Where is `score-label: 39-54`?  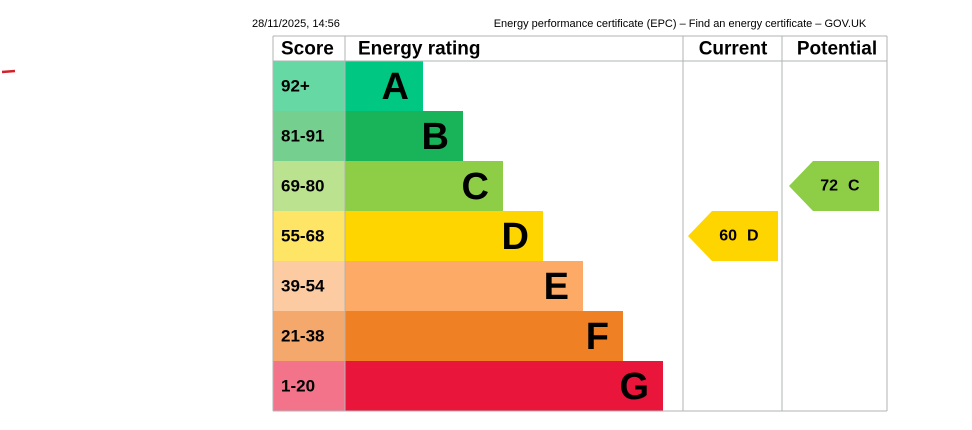 score-label: 39-54 is located at coordinates (303, 286).